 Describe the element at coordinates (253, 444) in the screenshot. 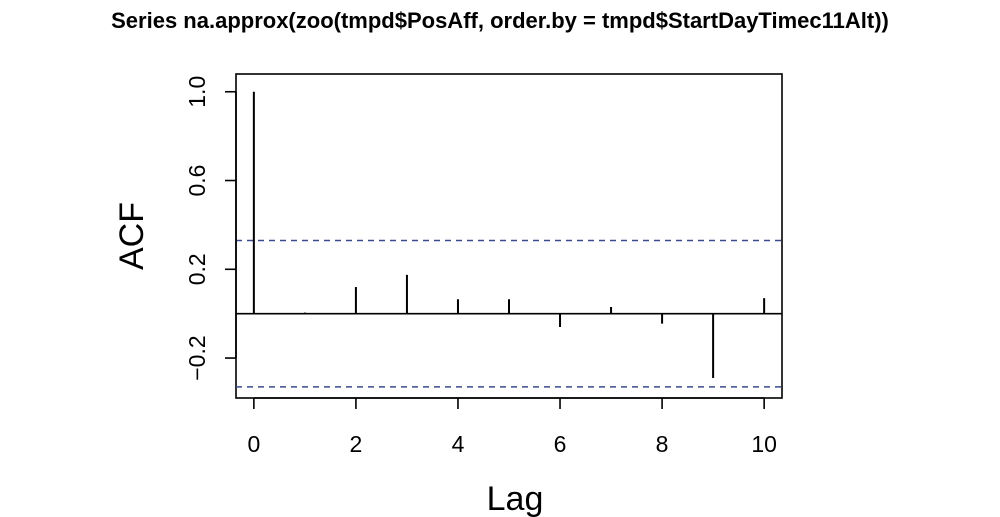

I see `x-tick-label: 0` at that location.